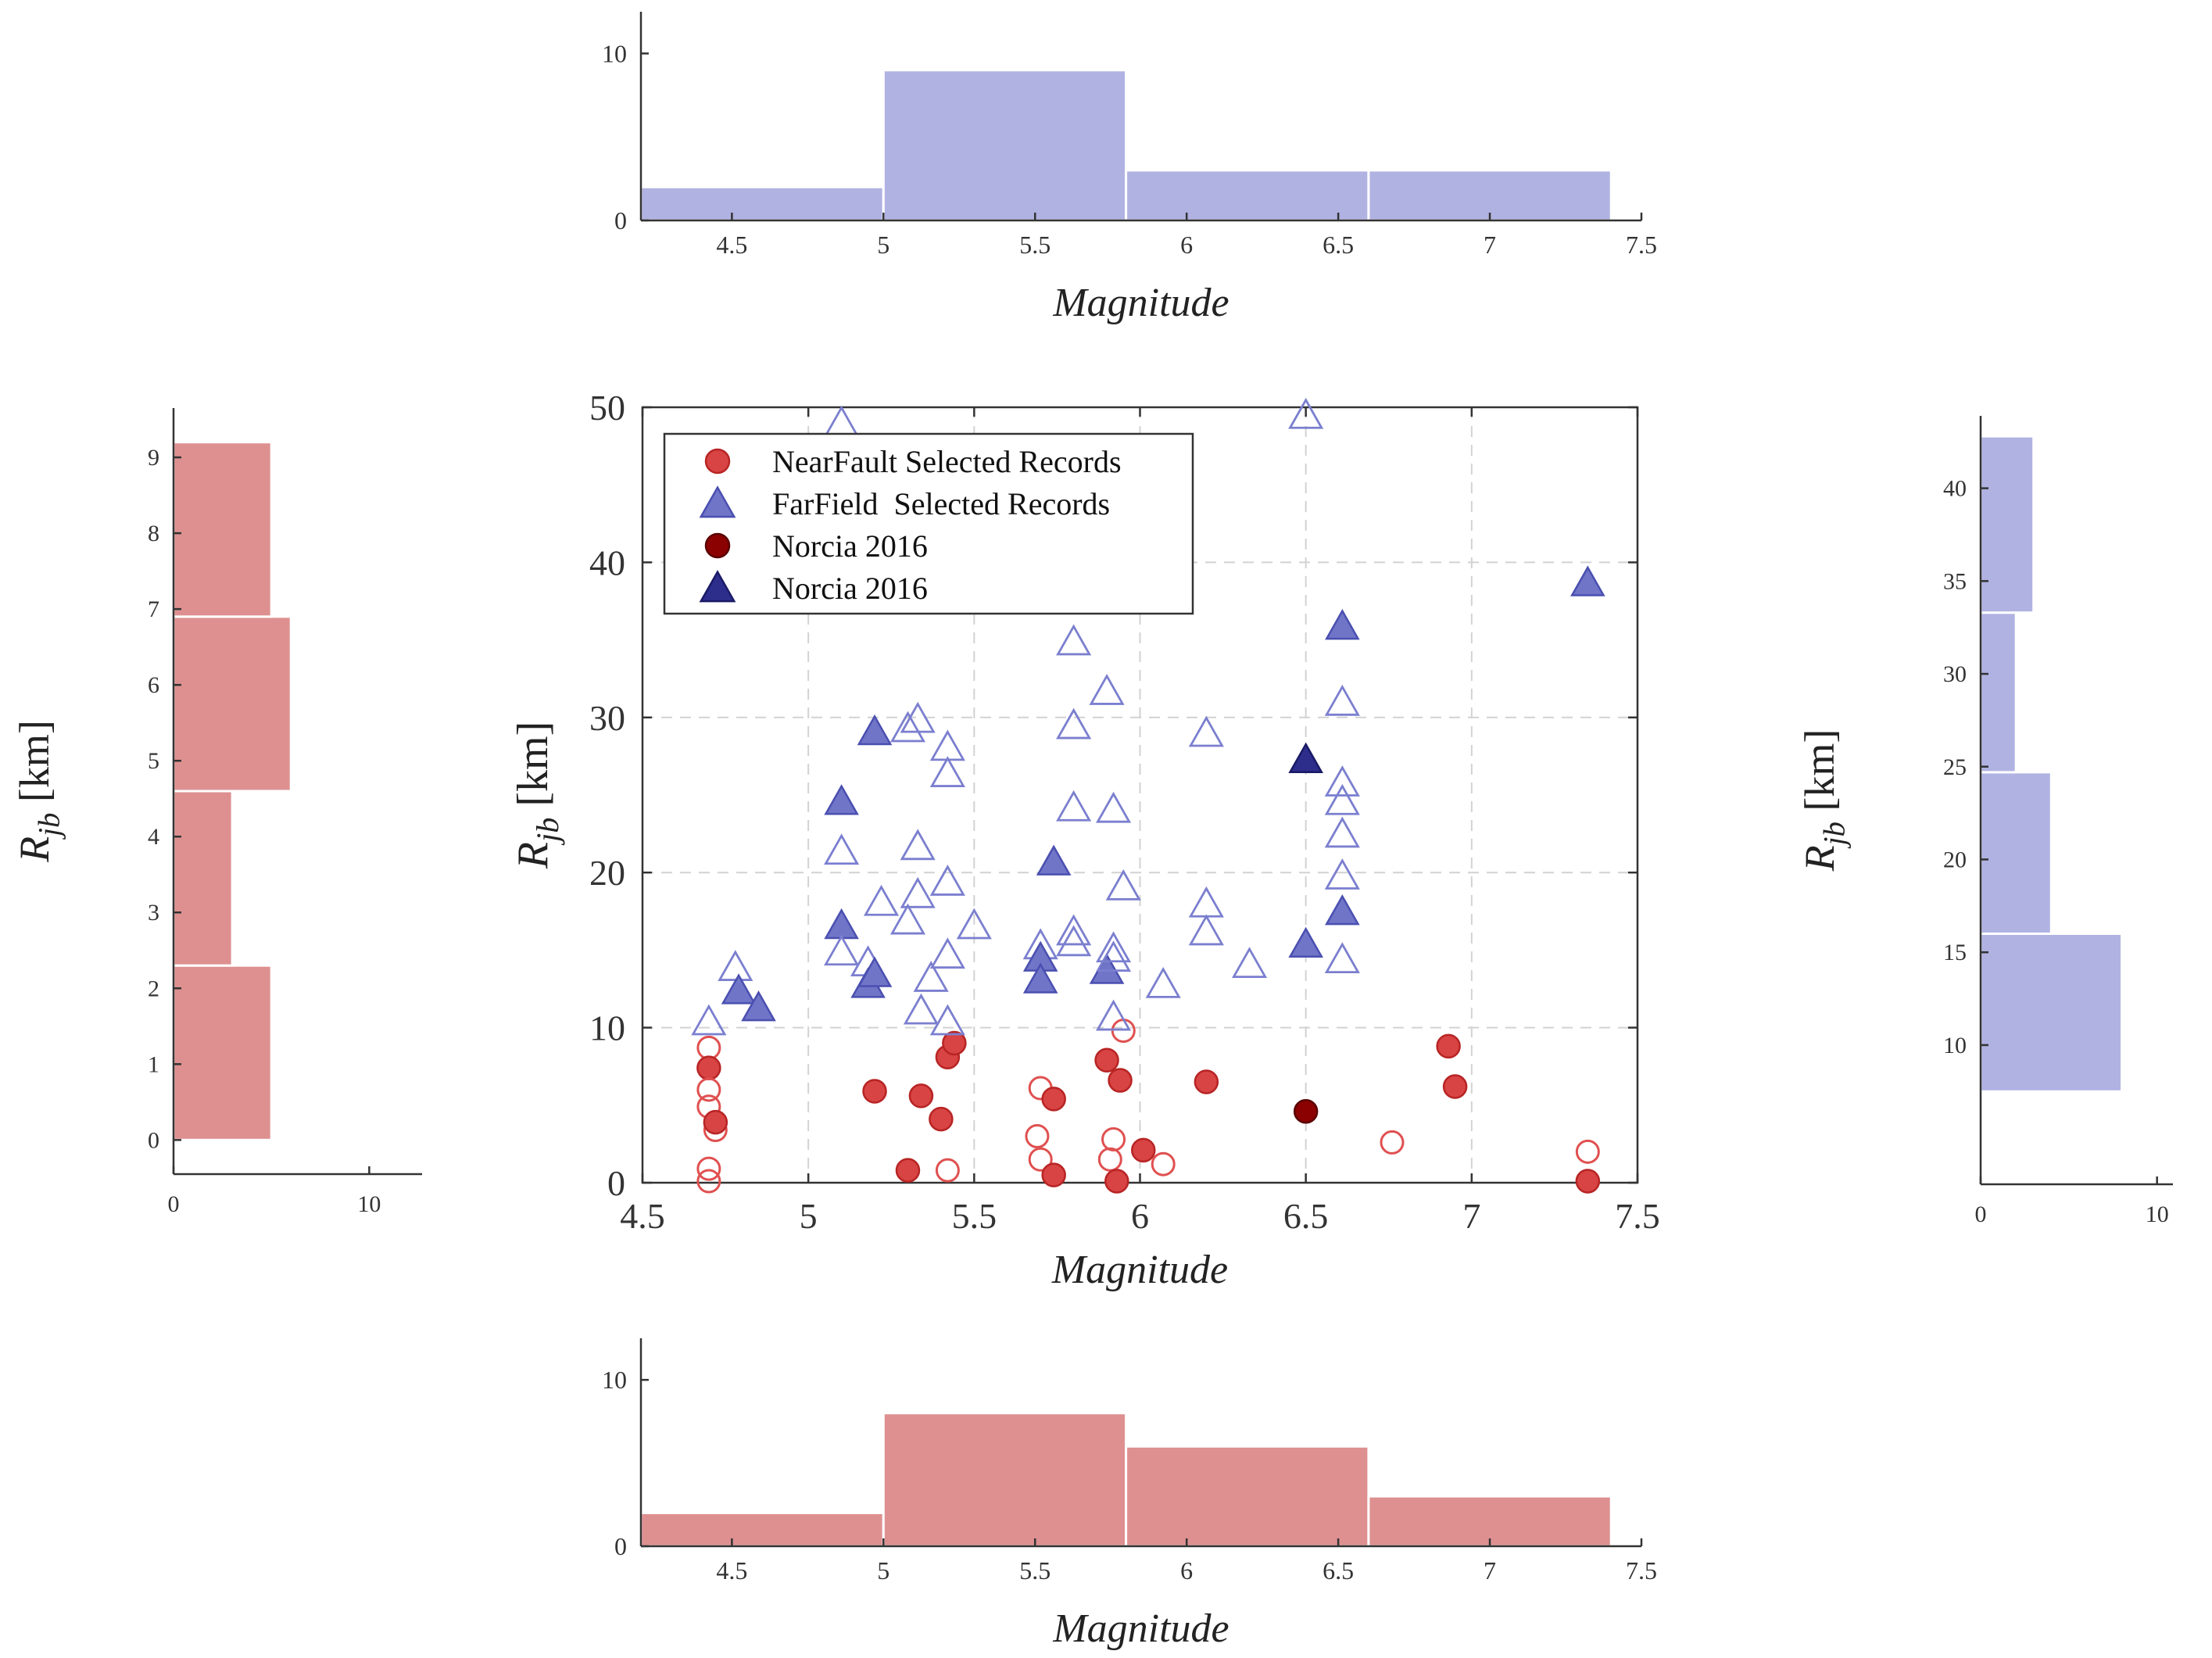 The width and height of the screenshot is (2212, 1658). I want to click on right-y-tick-label: 25, so click(1955, 767).